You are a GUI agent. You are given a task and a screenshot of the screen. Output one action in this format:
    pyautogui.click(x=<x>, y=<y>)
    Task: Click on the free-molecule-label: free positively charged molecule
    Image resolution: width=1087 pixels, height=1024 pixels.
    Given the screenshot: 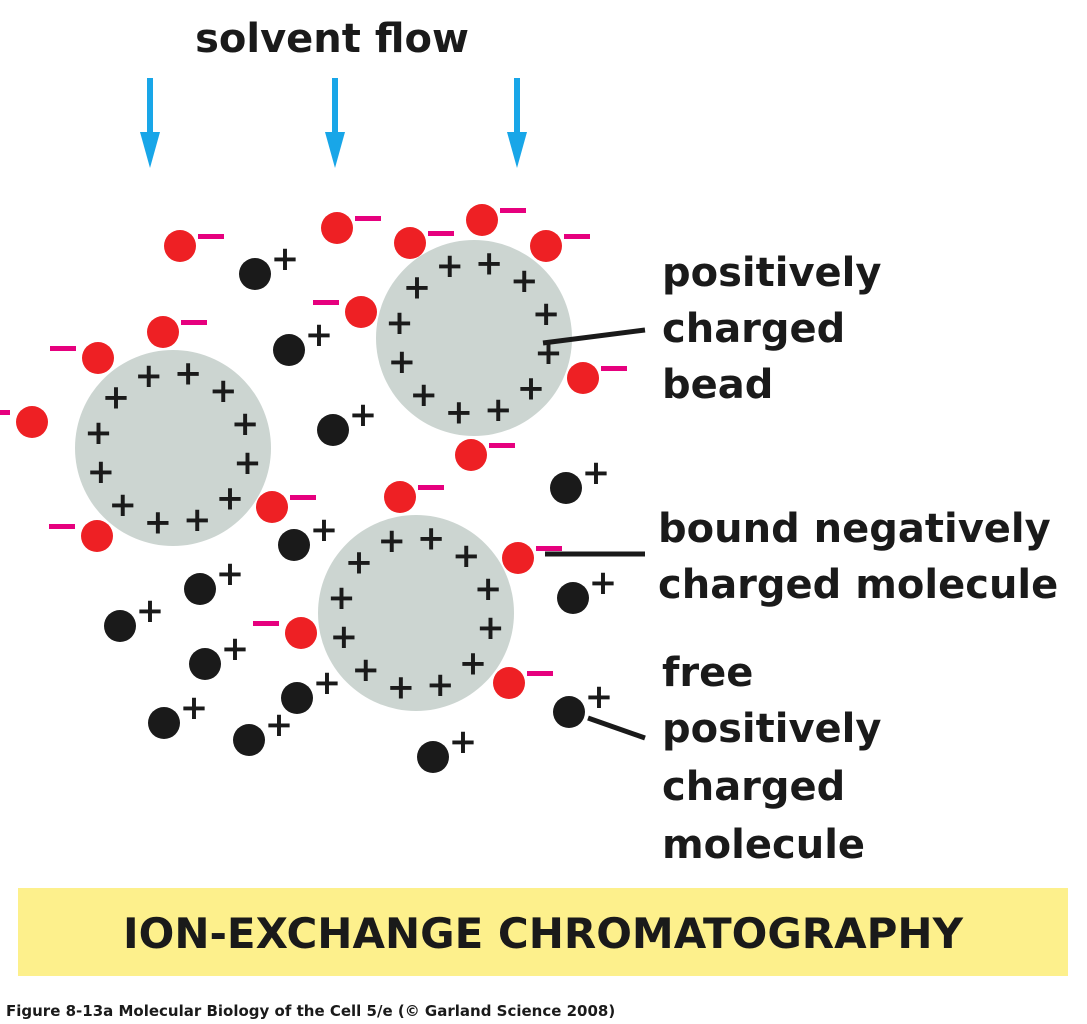 What is the action you would take?
    pyautogui.click(x=771, y=759)
    